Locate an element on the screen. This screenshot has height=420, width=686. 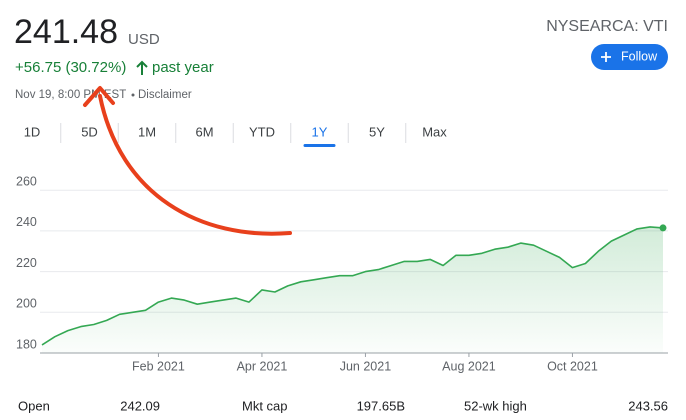
y-tick-label: 180 is located at coordinates (26, 344).